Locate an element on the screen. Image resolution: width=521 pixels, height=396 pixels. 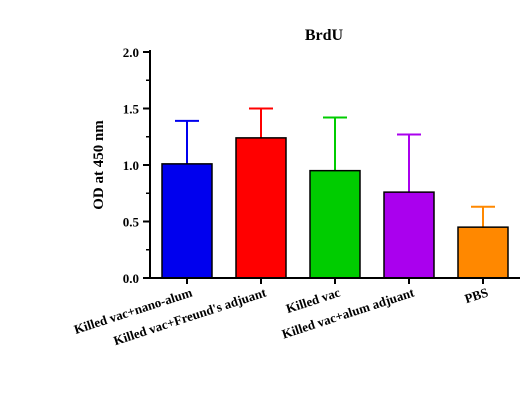
y-tick-label: 2.0 is located at coordinates (131, 52).